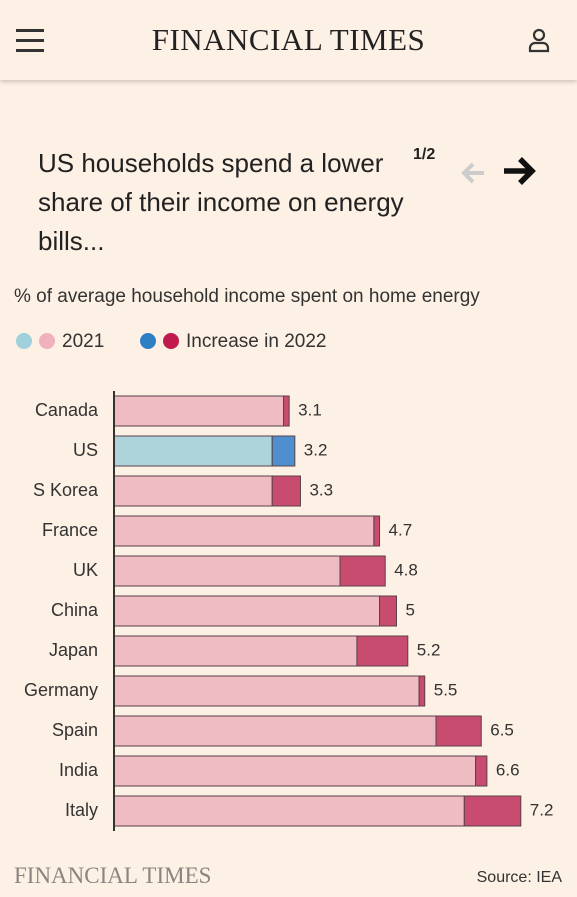 The height and width of the screenshot is (897, 577). What do you see at coordinates (542, 809) in the screenshot?
I see `value-label: 7.2` at bounding box center [542, 809].